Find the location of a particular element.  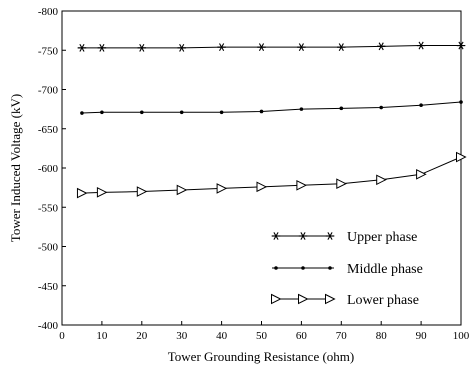

x-tick-label: 40 is located at coordinates (222, 336).